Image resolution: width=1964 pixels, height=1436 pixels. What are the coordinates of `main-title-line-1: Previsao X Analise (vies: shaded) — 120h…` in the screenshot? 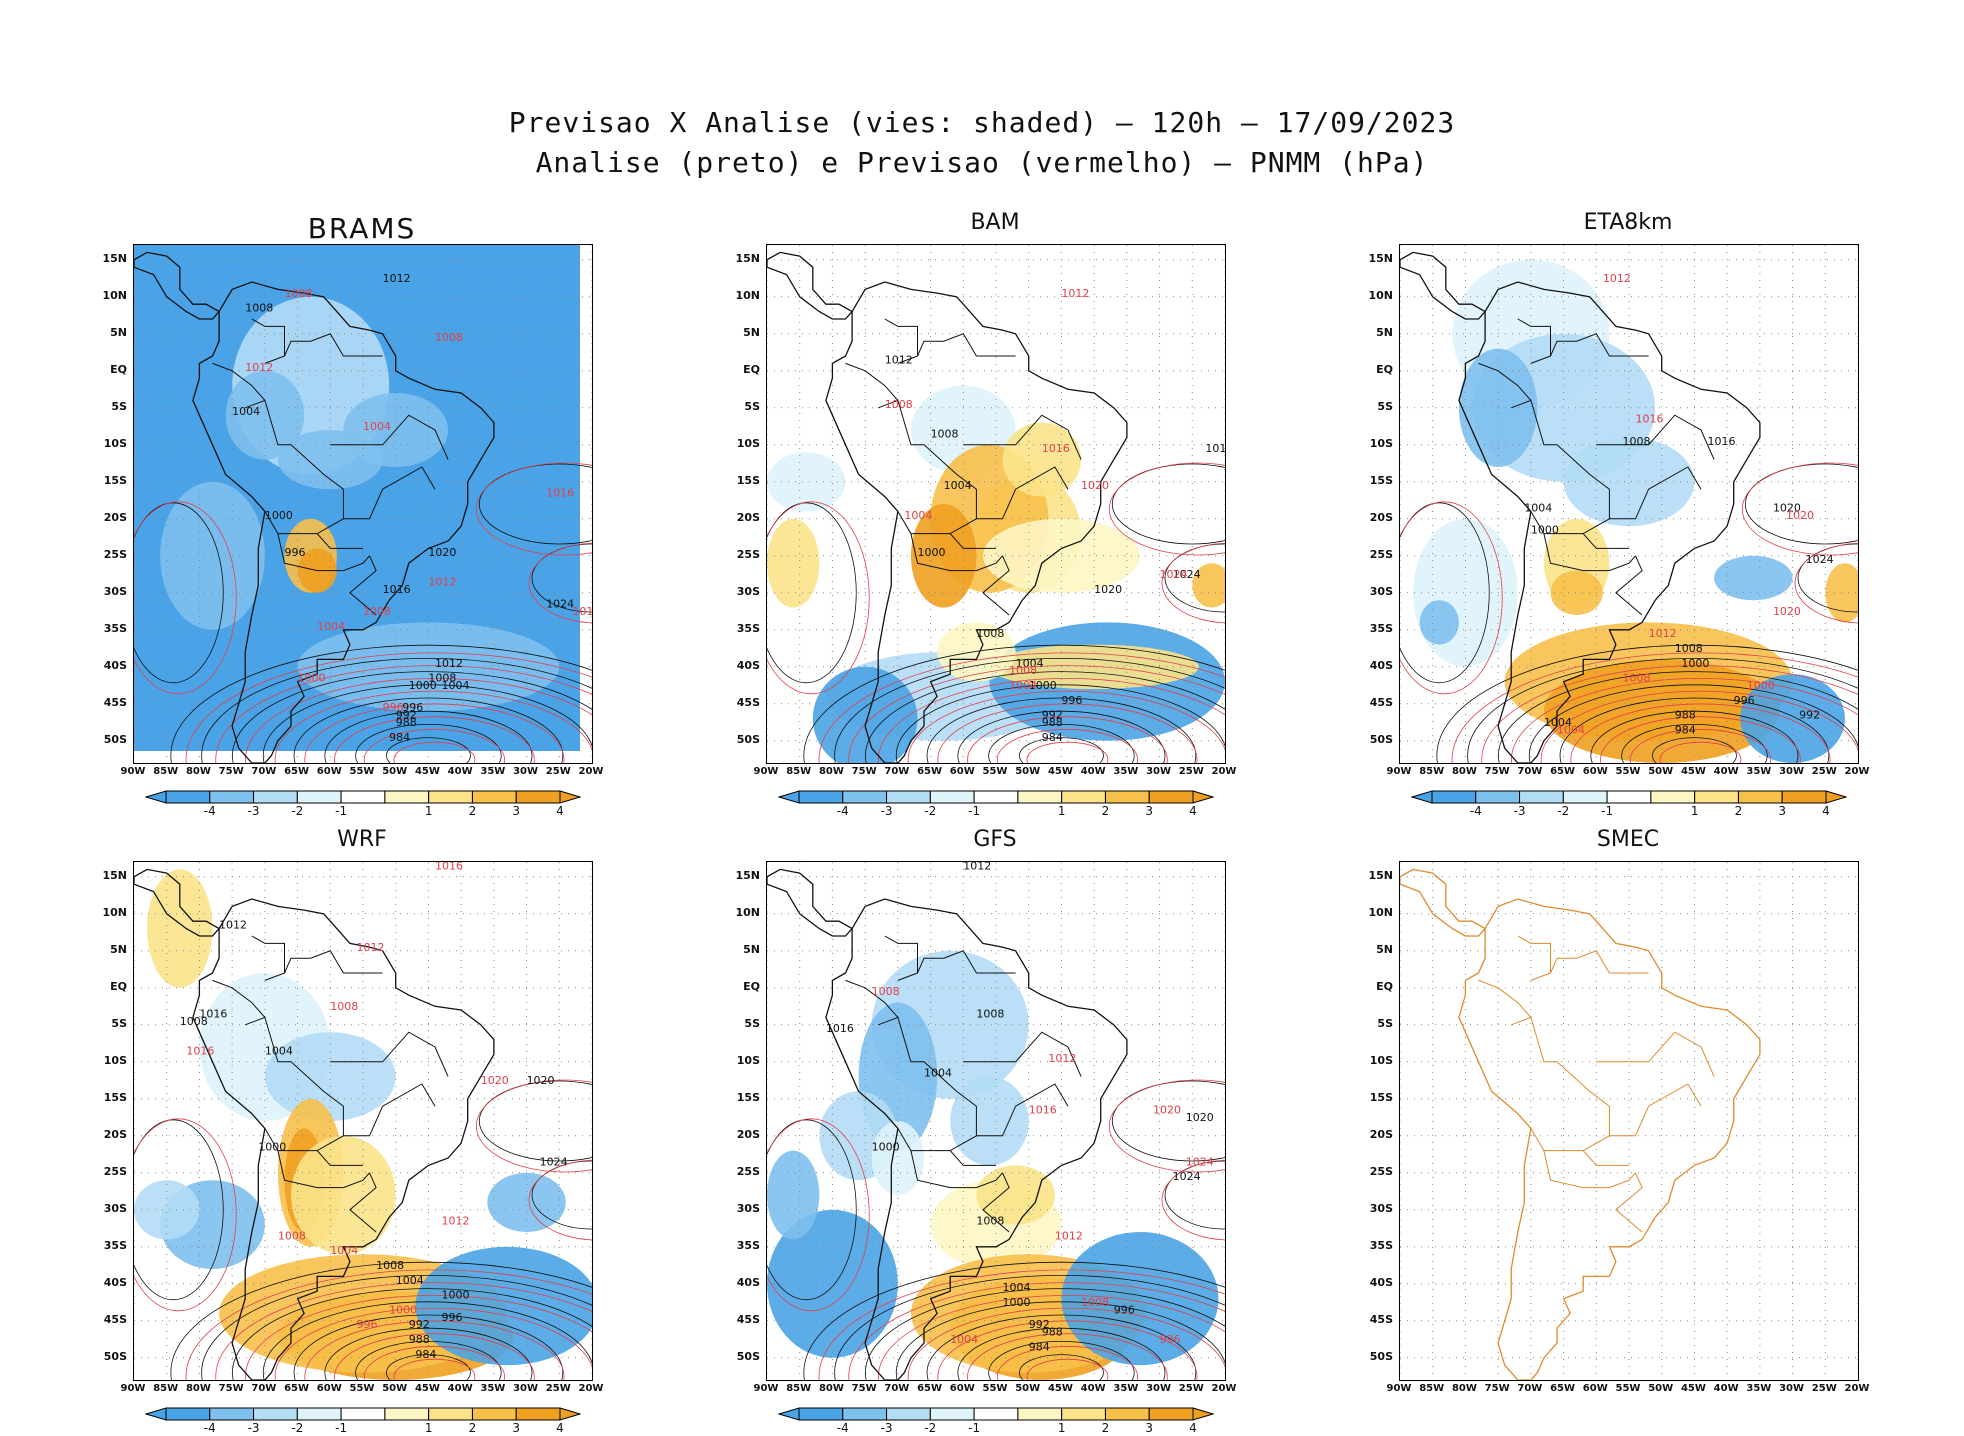 It's located at (982, 122).